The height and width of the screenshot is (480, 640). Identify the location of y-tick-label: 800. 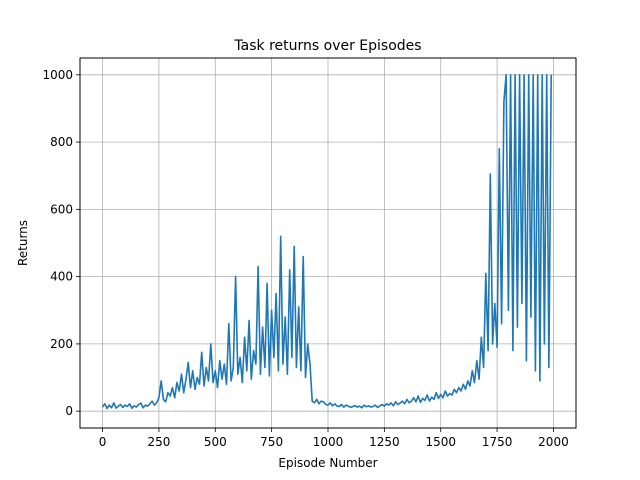
(61, 142).